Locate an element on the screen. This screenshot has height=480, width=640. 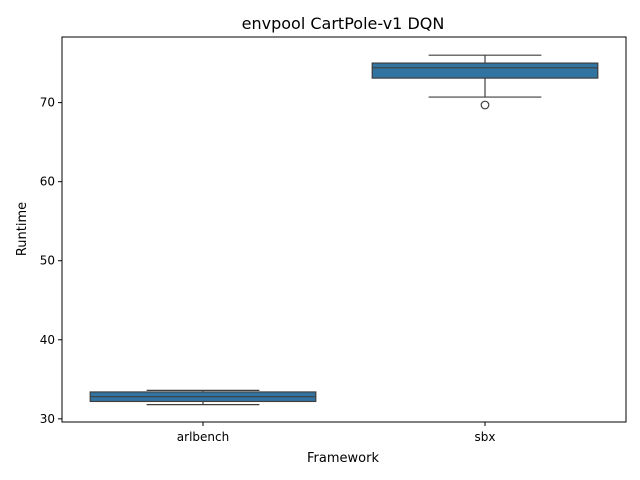
box-iqr is located at coordinates (485, 70).